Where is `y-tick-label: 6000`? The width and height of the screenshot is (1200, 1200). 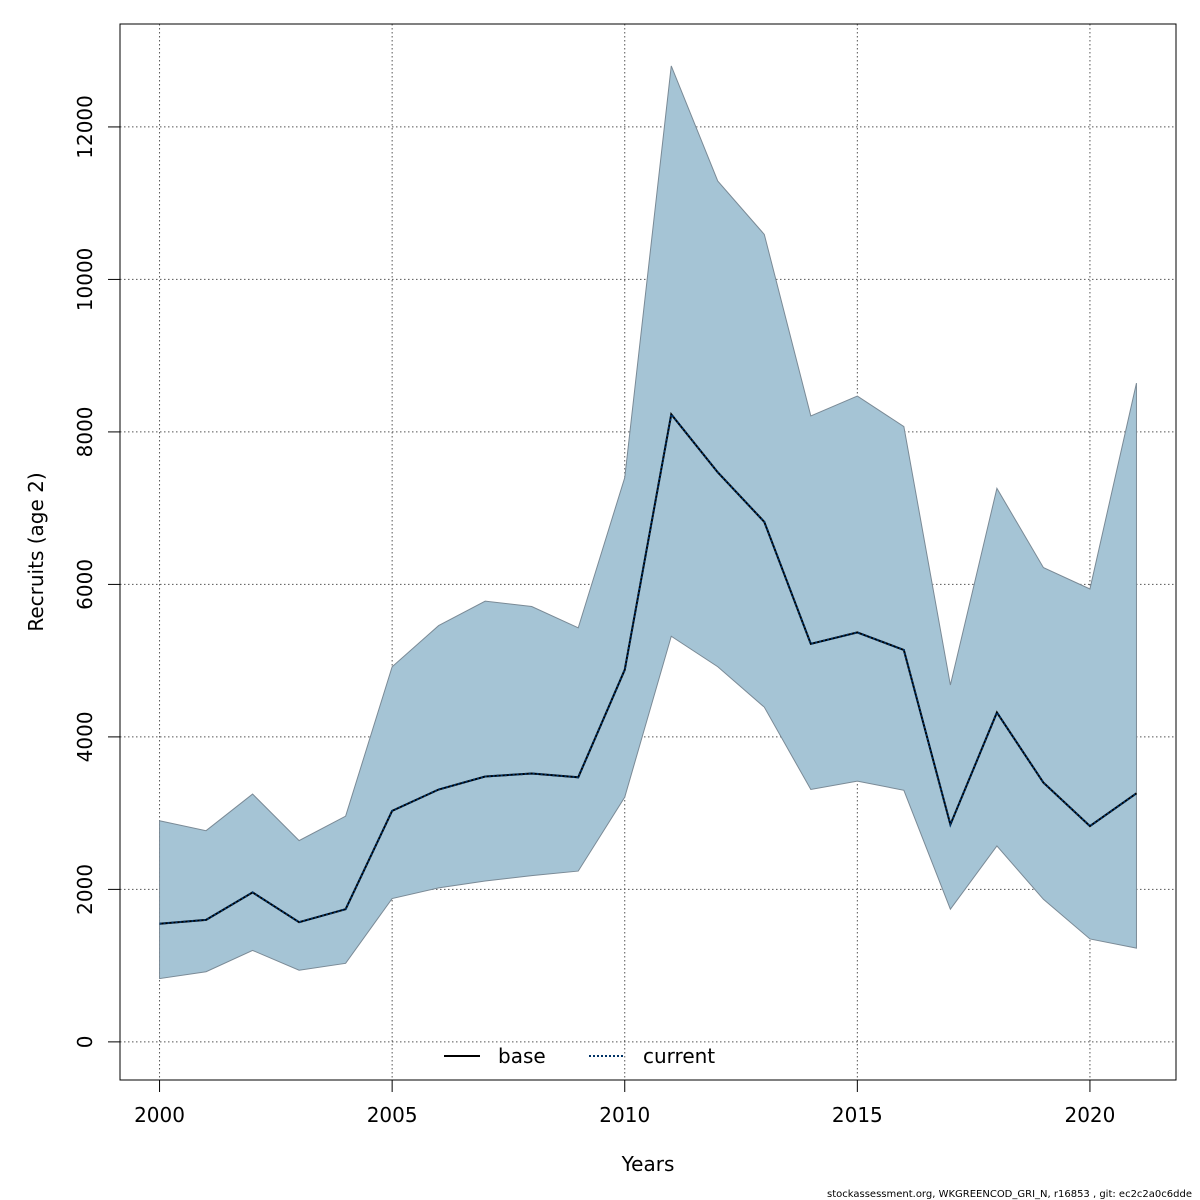
y-tick-label: 6000 is located at coordinates (85, 584).